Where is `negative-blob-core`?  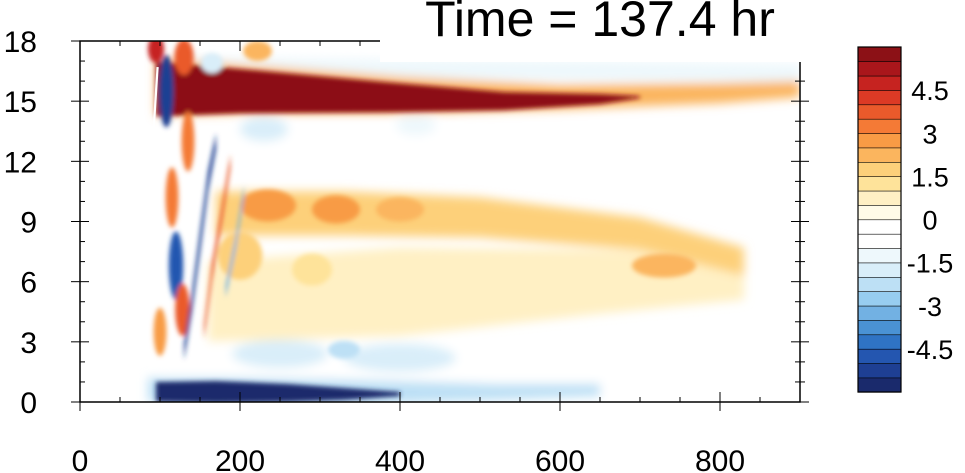
negative-blob-core is located at coordinates (344, 349).